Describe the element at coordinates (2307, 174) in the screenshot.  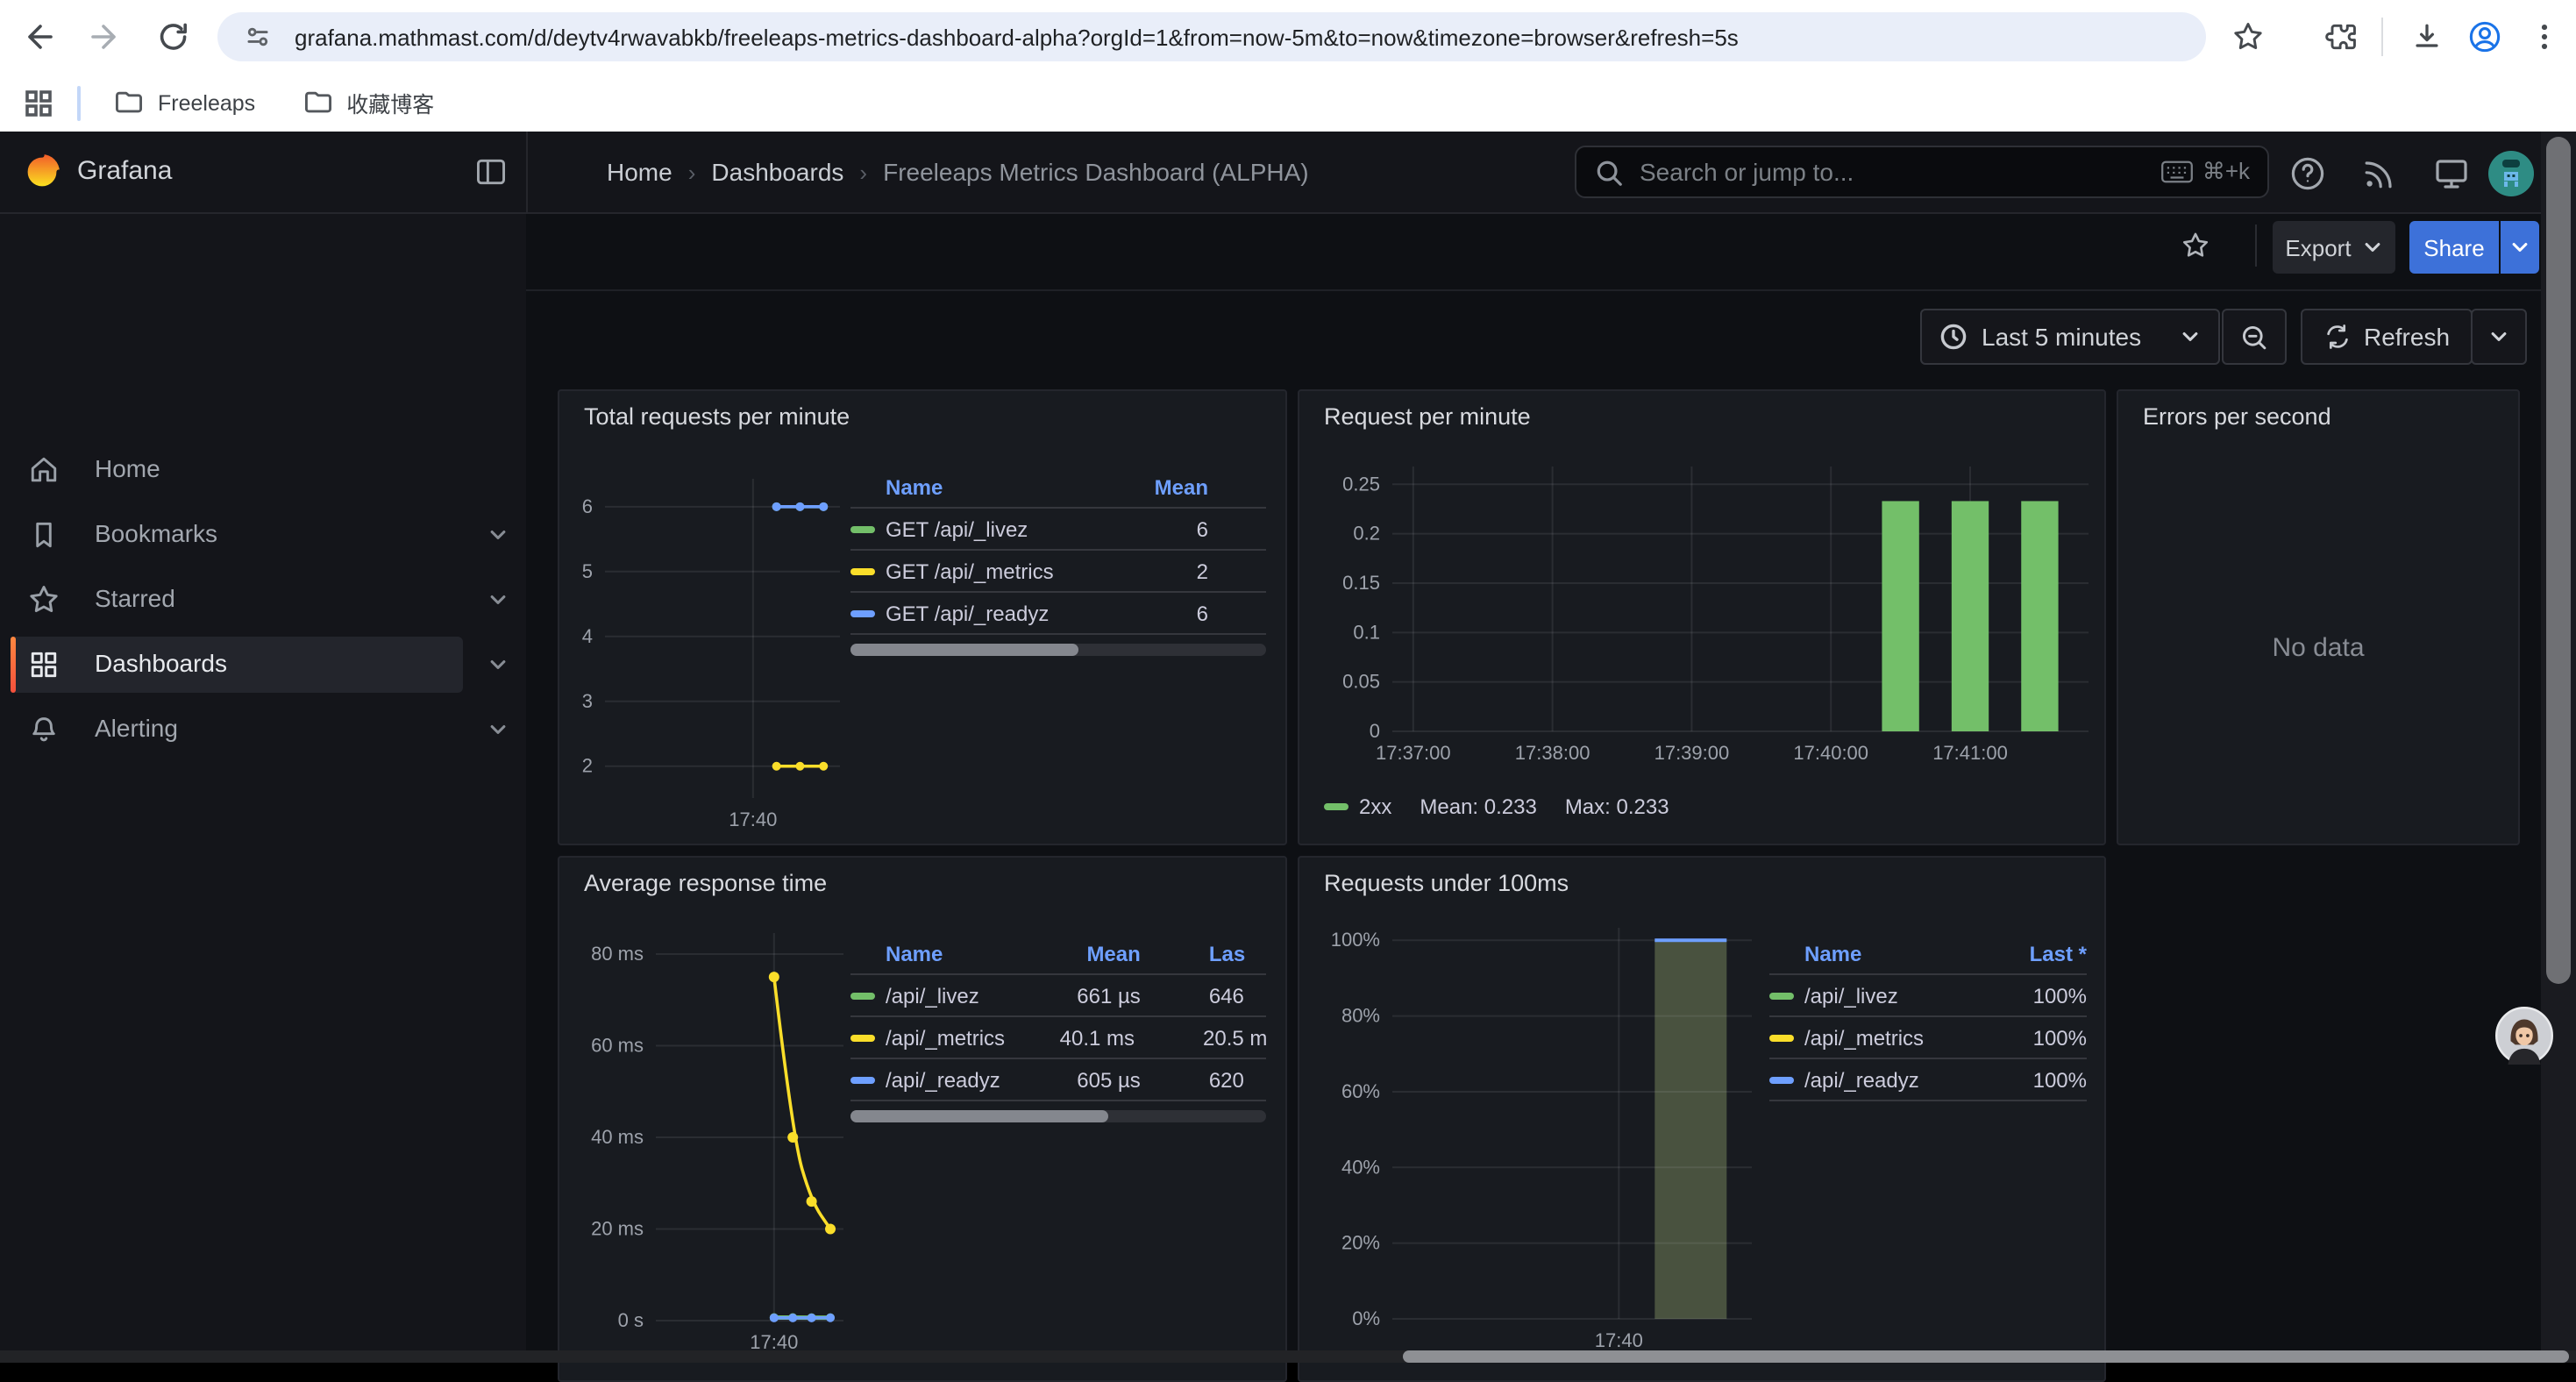
I see `help-icon` at that location.